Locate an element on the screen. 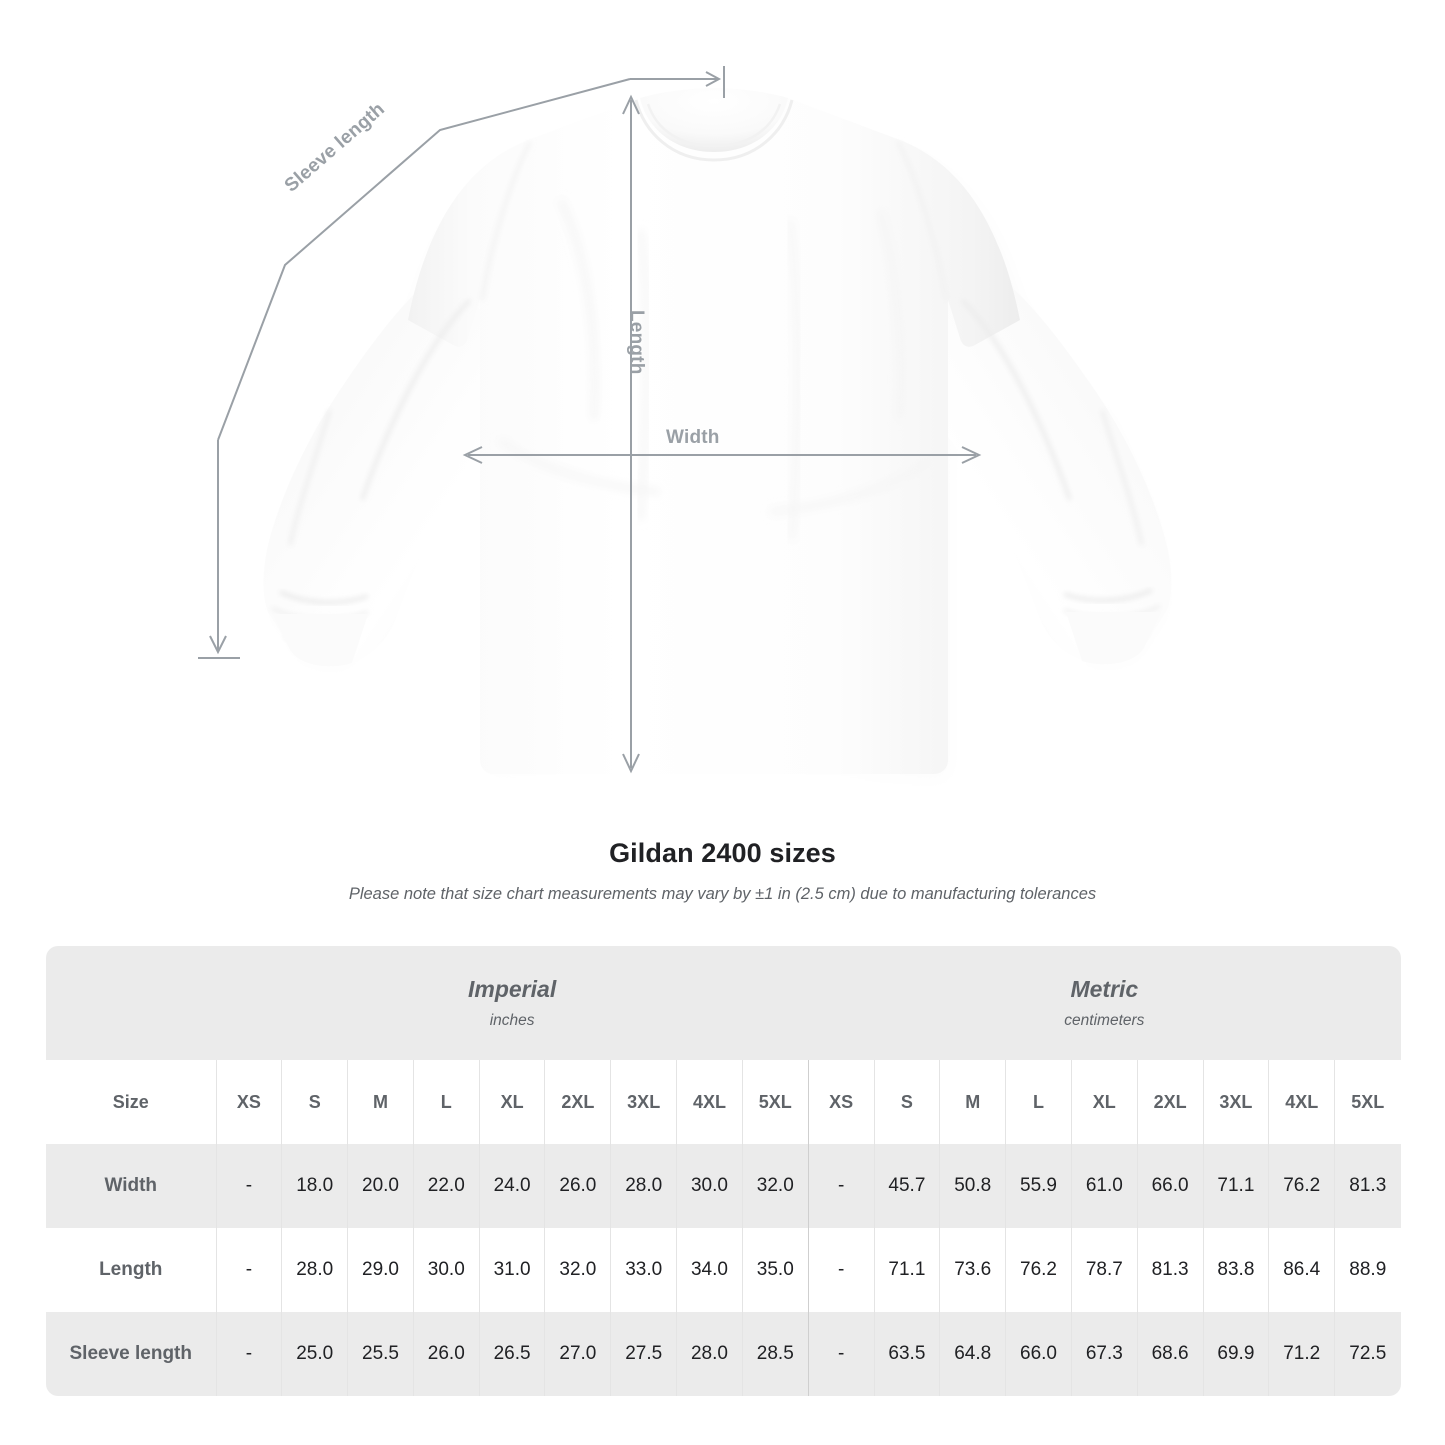 This screenshot has height=1445, width=1445. length-label: Length is located at coordinates (636, 342).